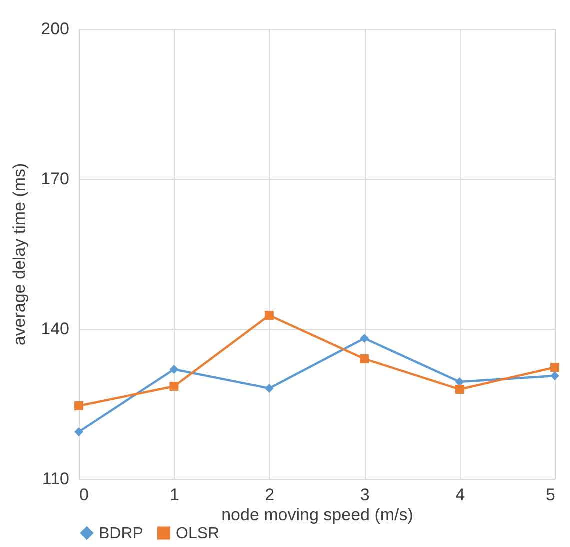 This screenshot has width=570, height=547. What do you see at coordinates (270, 495) in the screenshot?
I see `x-tick-label: 2` at bounding box center [270, 495].